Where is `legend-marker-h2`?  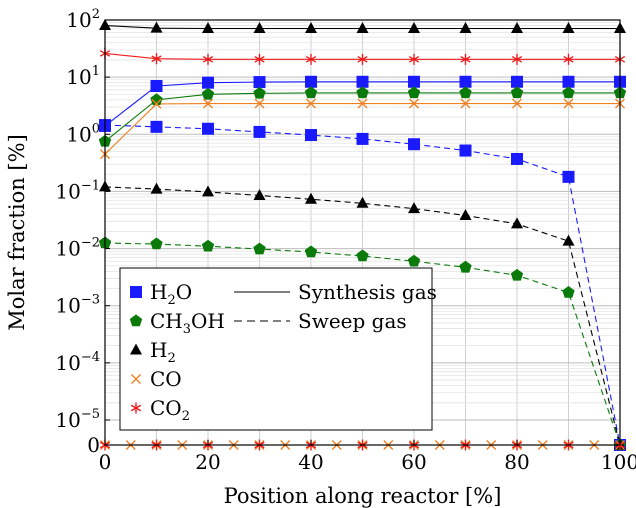
legend-marker-h2 is located at coordinates (136, 349).